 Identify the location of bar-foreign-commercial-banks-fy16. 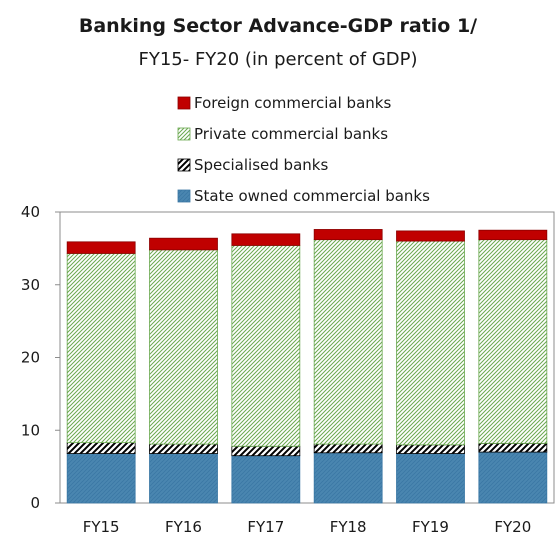
(183, 244).